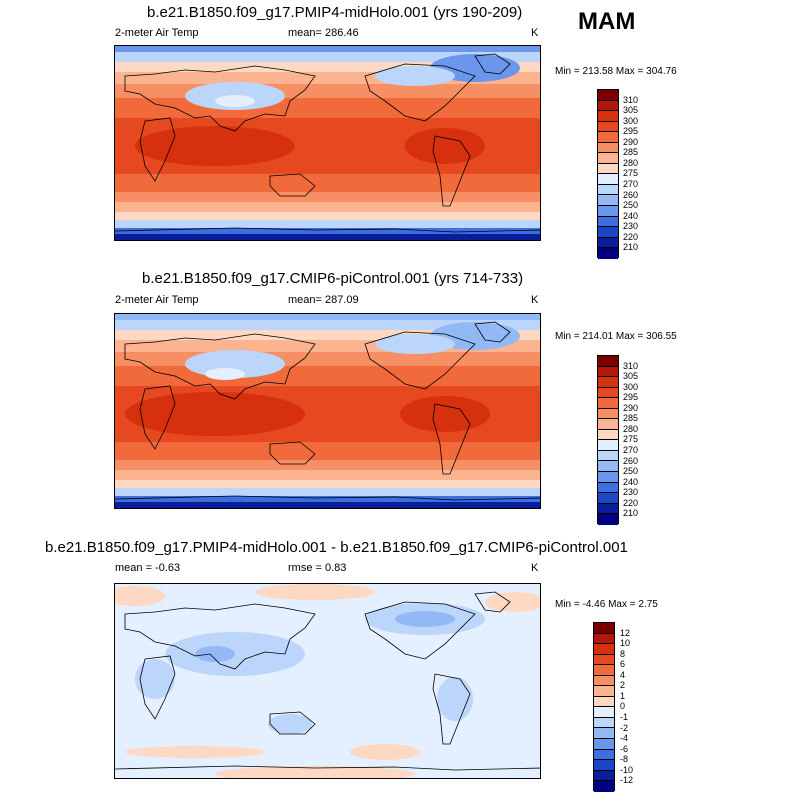 The height and width of the screenshot is (800, 800). Describe the element at coordinates (631, 131) in the screenshot. I see `panel-1-colorbar-tick: 295` at that location.